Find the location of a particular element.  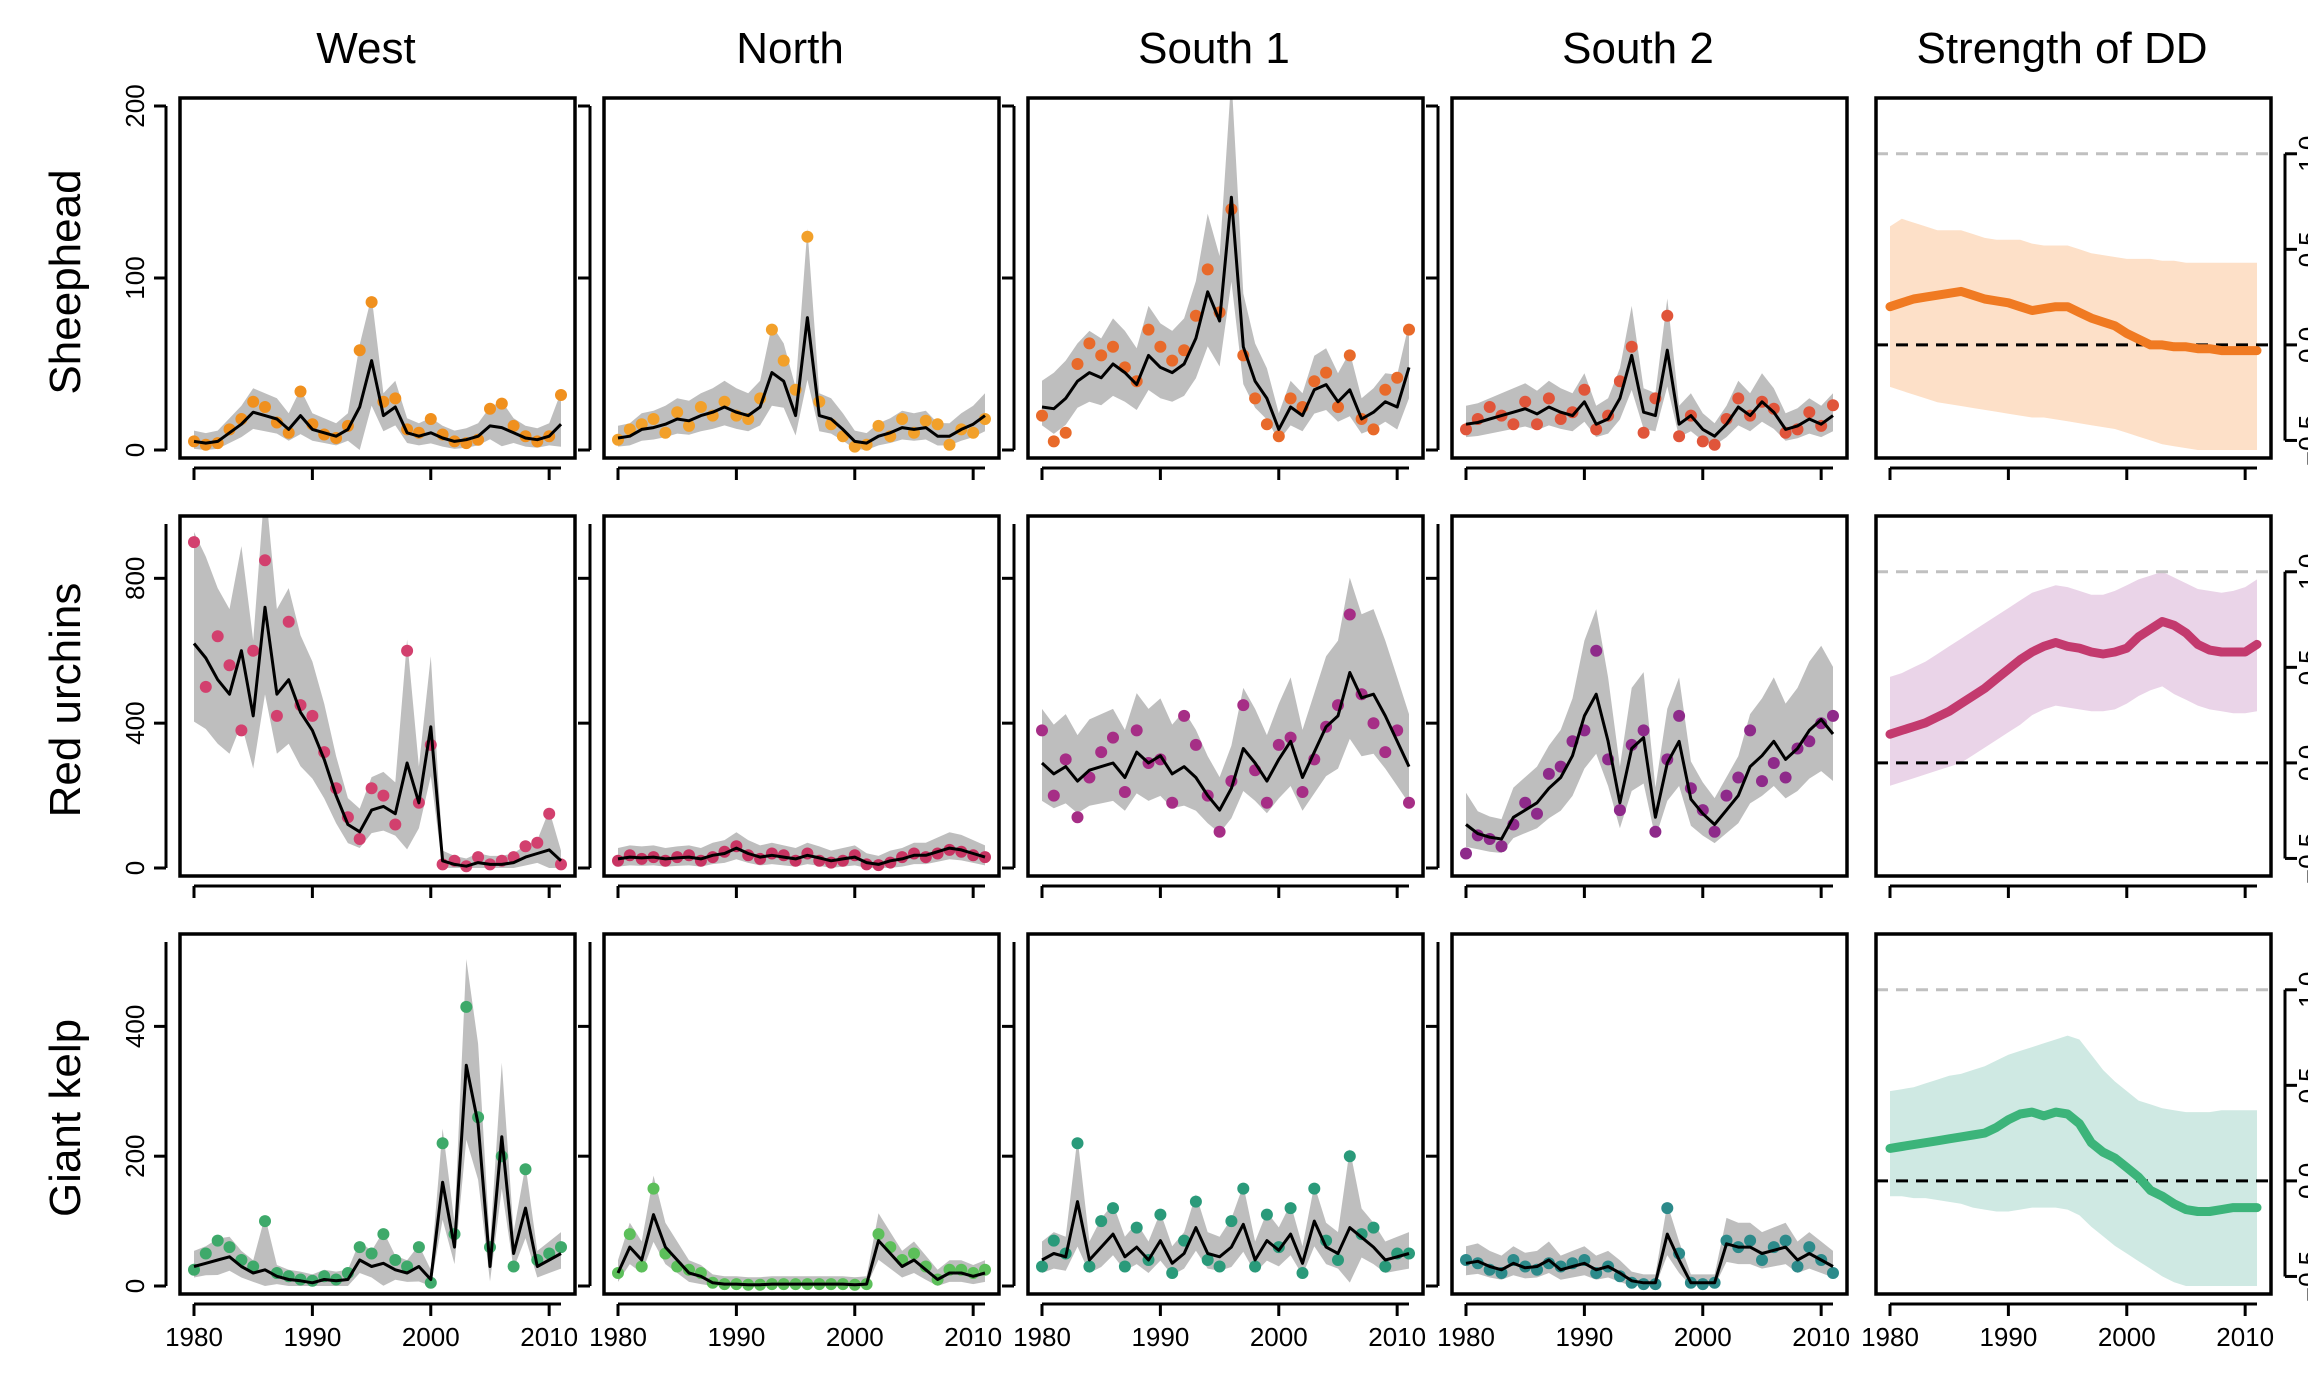

dd-strength-line is located at coordinates (2073, 678).